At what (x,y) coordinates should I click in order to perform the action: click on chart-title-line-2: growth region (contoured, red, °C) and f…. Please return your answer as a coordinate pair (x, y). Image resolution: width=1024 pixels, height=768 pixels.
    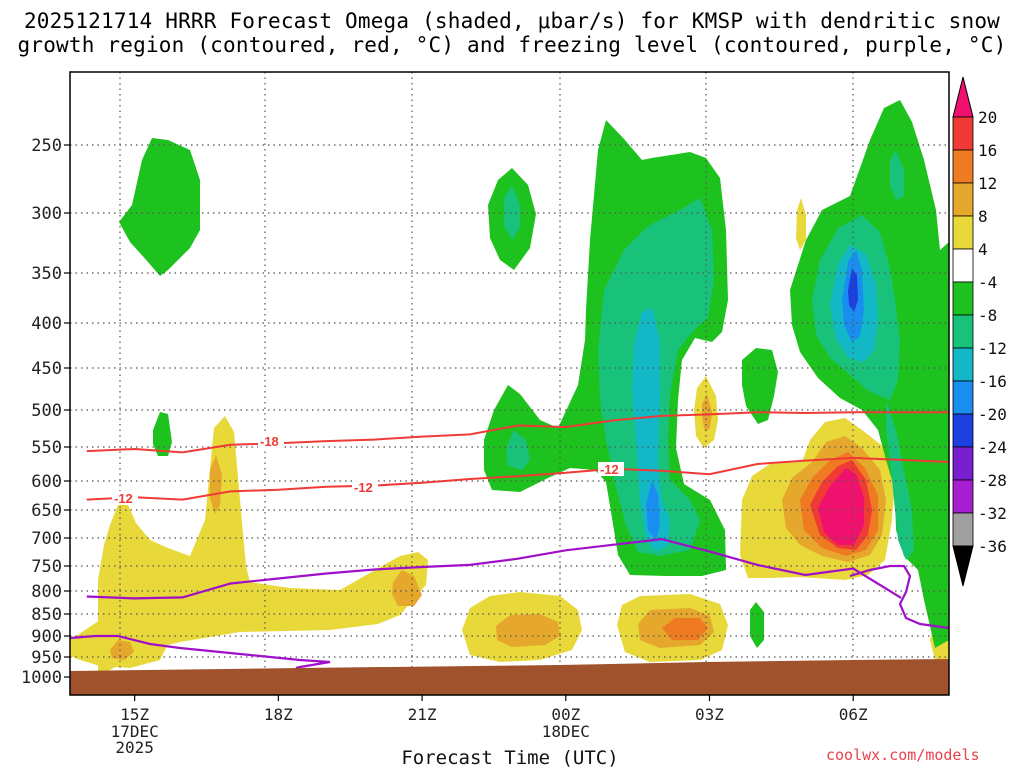
    Looking at the image, I should click on (512, 45).